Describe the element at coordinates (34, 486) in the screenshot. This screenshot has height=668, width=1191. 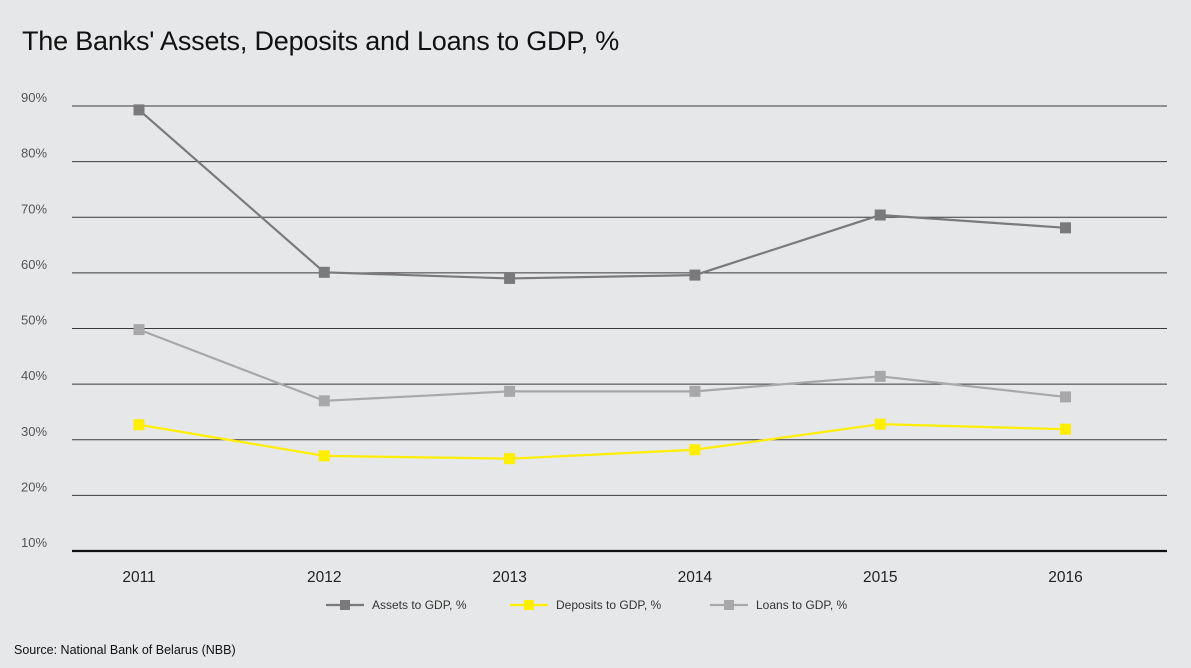
I see `y-tick-label: 20%` at that location.